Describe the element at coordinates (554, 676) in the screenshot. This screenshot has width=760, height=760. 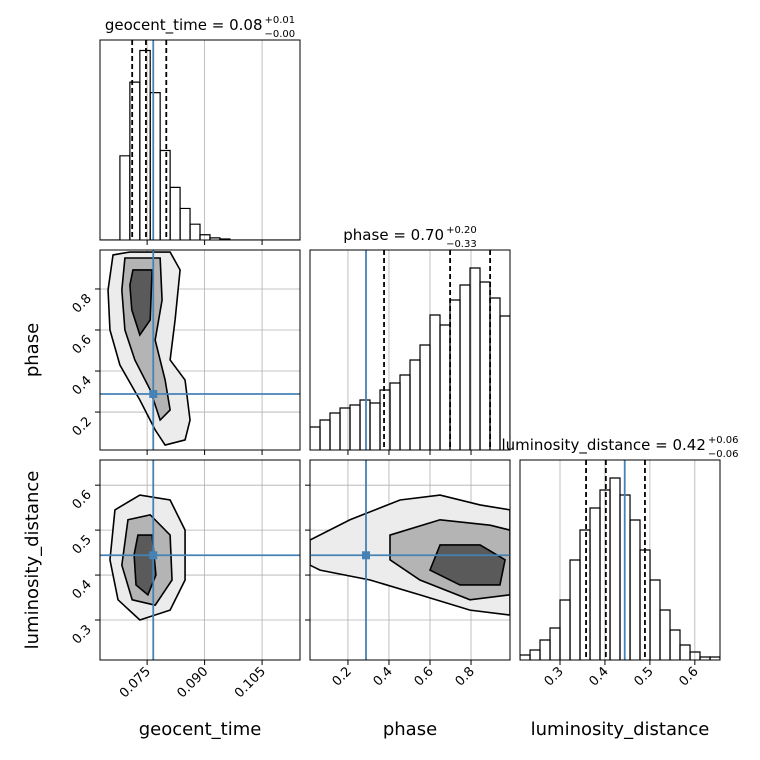
I see `x-tick-label: 0.3` at that location.